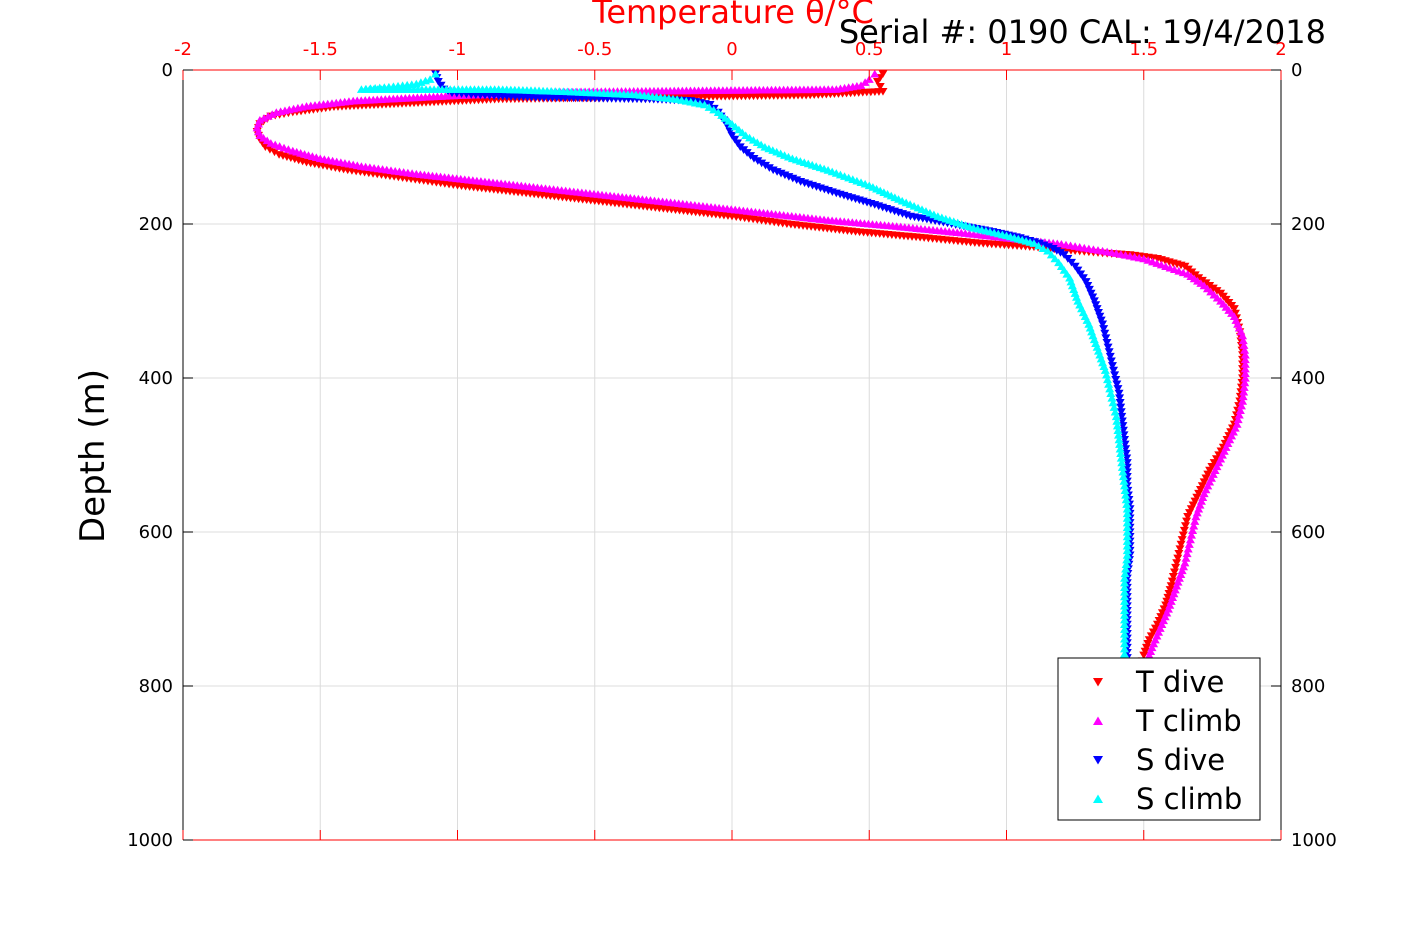 This screenshot has width=1417, height=945. I want to click on legend-marker, so click(1098, 720).